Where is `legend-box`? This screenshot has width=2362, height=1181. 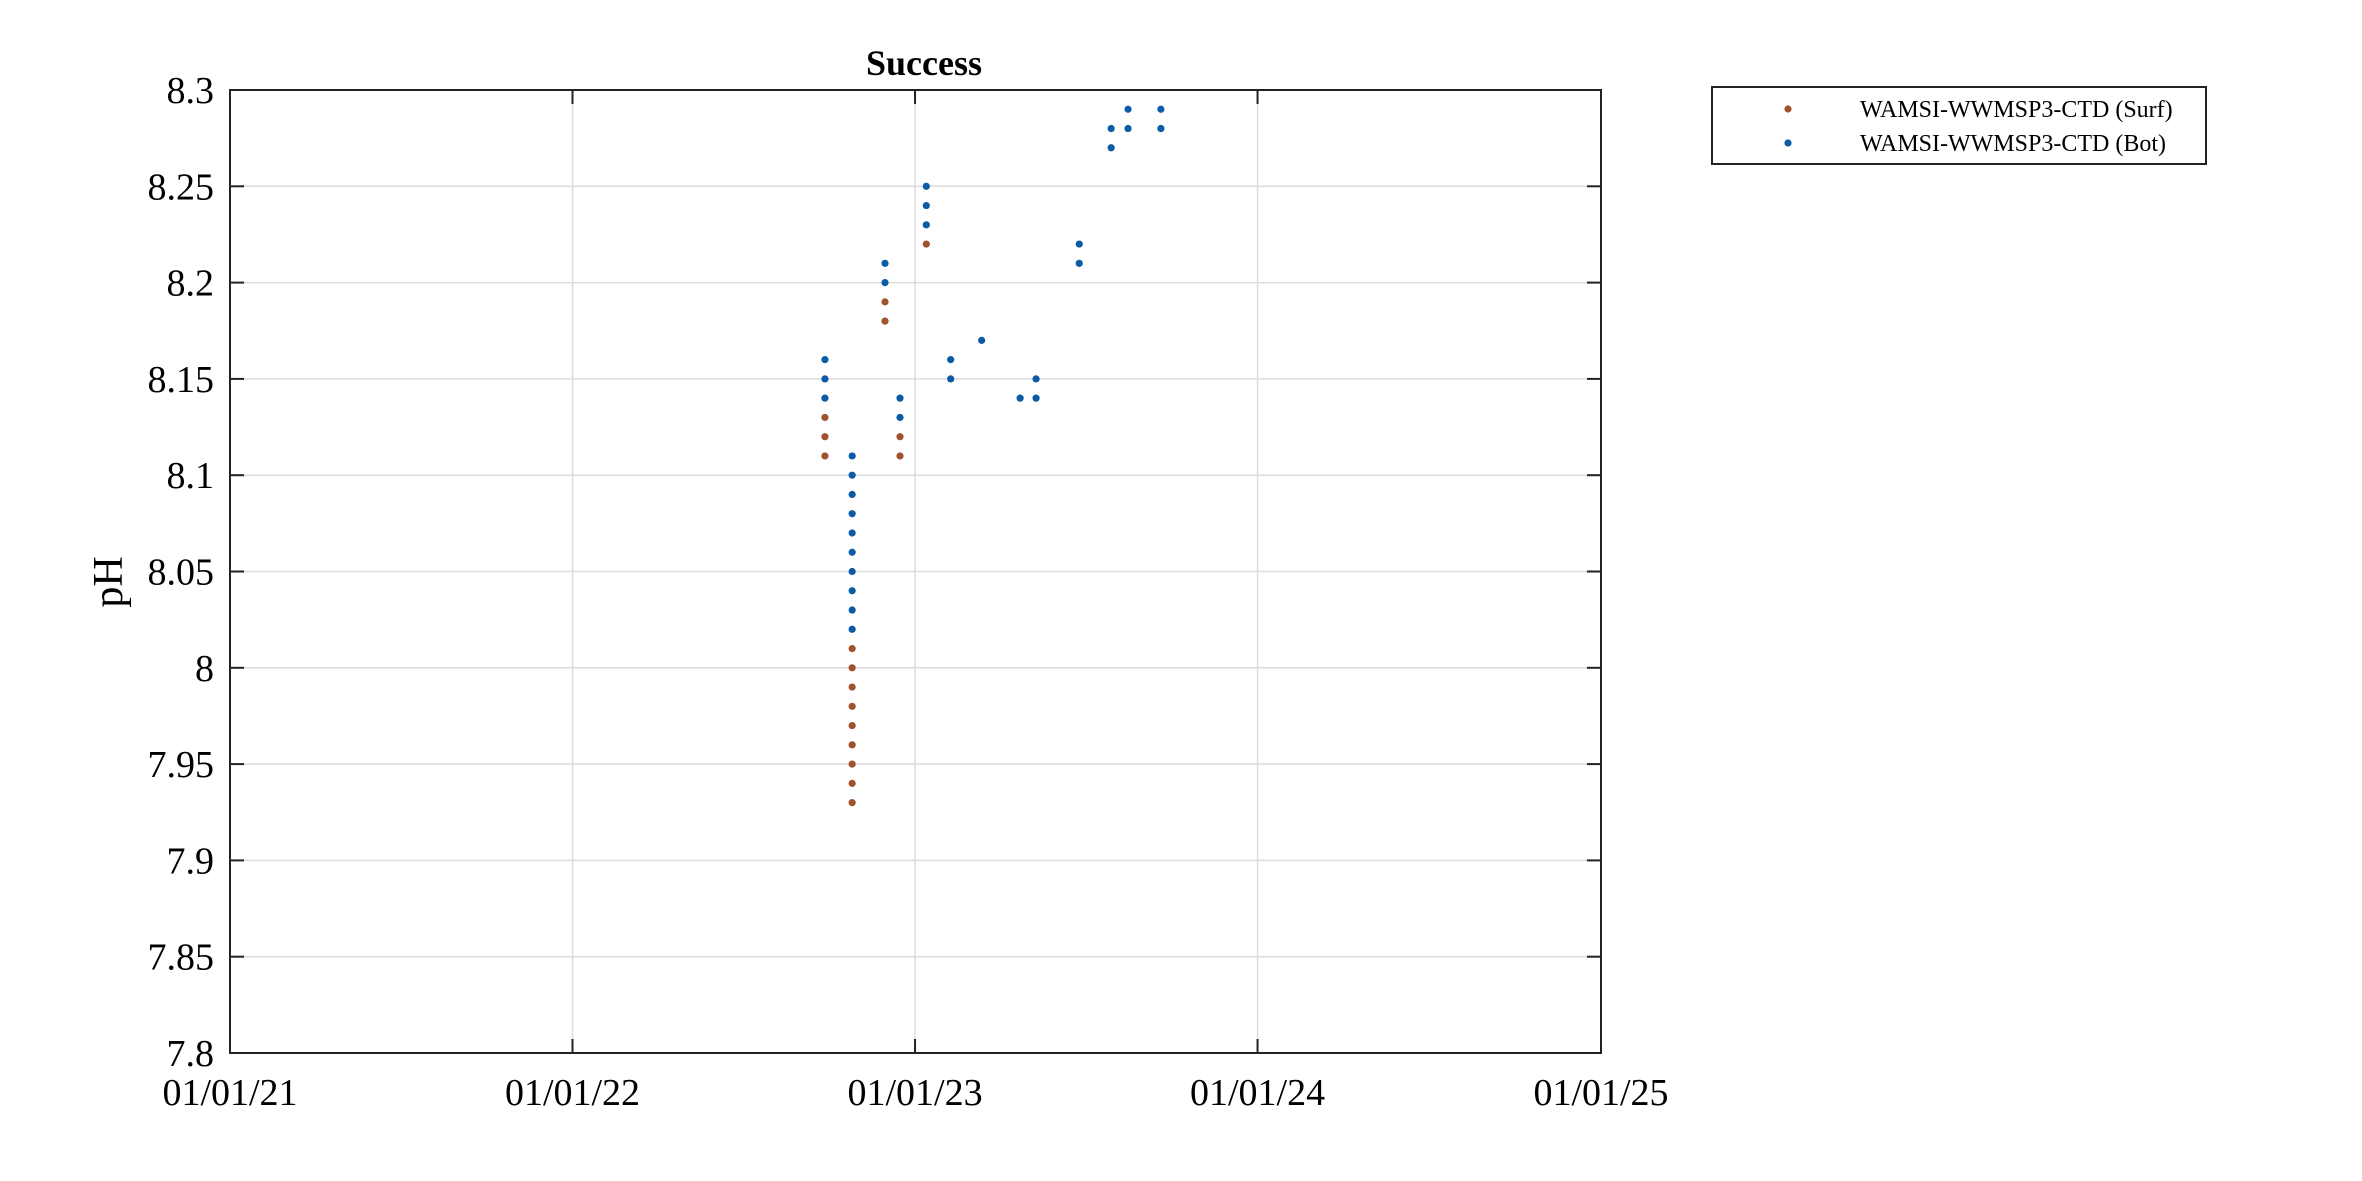 legend-box is located at coordinates (1959, 125).